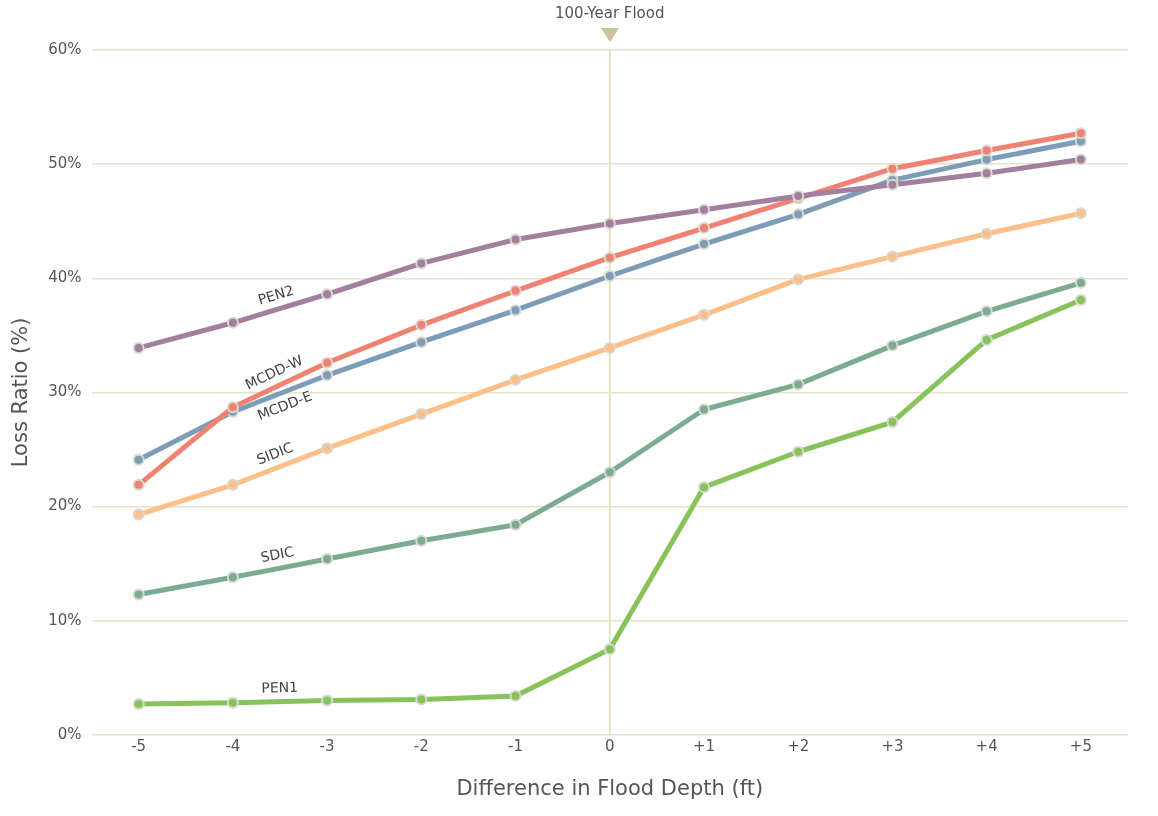  I want to click on series-label: PEN1, so click(280, 687).